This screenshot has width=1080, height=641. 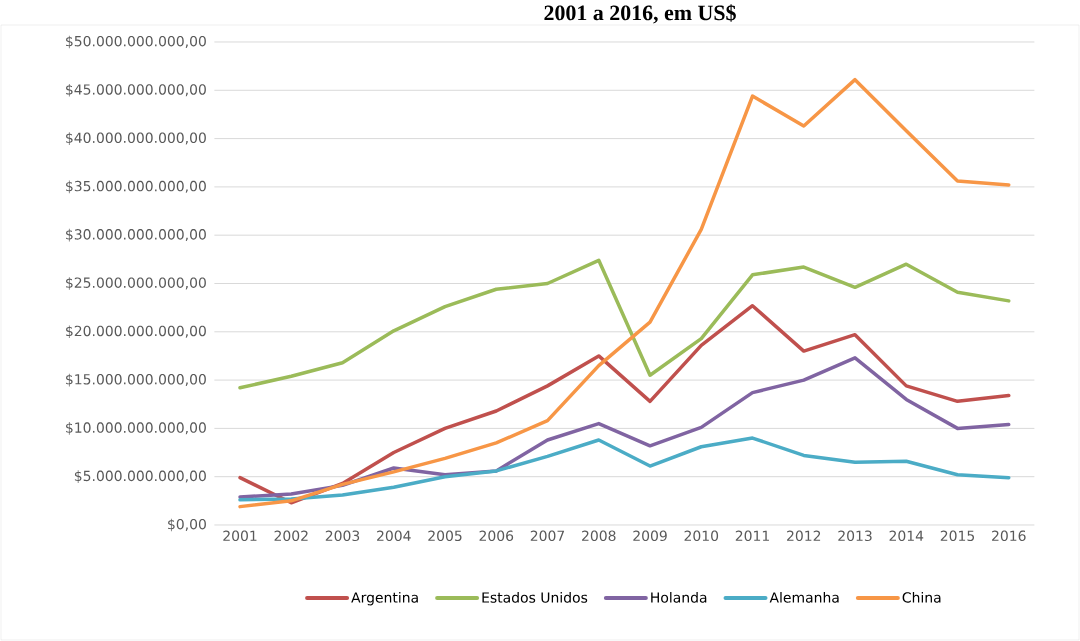 What do you see at coordinates (136, 187) in the screenshot?
I see `y-tick-label: $35.000.000.000,00` at bounding box center [136, 187].